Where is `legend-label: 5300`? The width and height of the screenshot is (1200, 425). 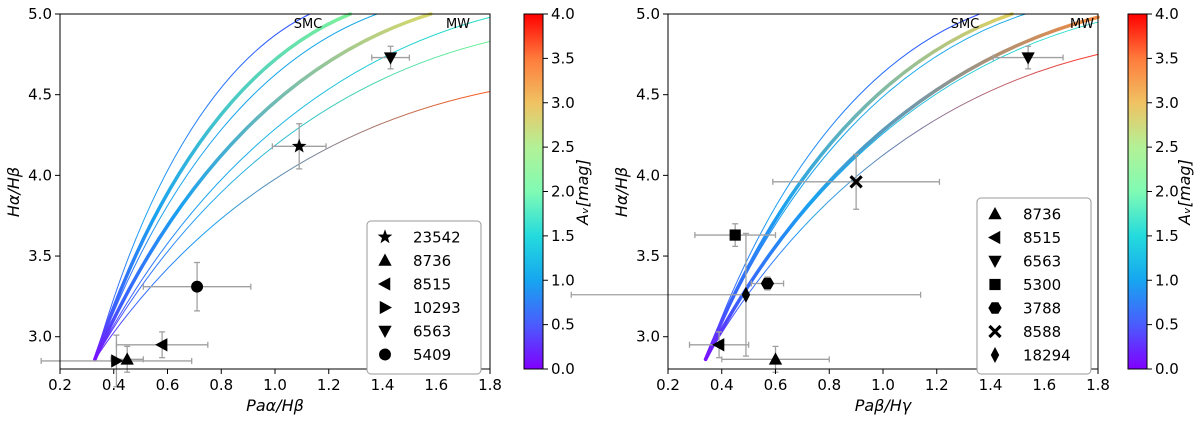 legend-label: 5300 is located at coordinates (1042, 285).